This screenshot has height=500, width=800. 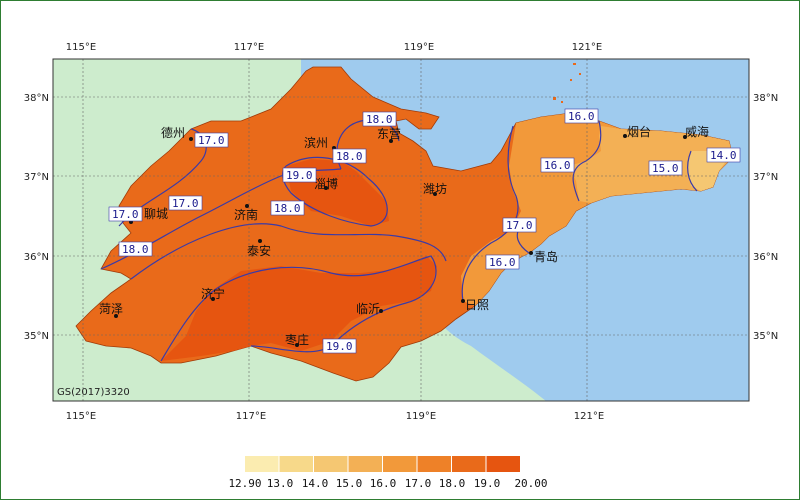 I want to click on city-name-dongying: 东营, so click(x=389, y=134).